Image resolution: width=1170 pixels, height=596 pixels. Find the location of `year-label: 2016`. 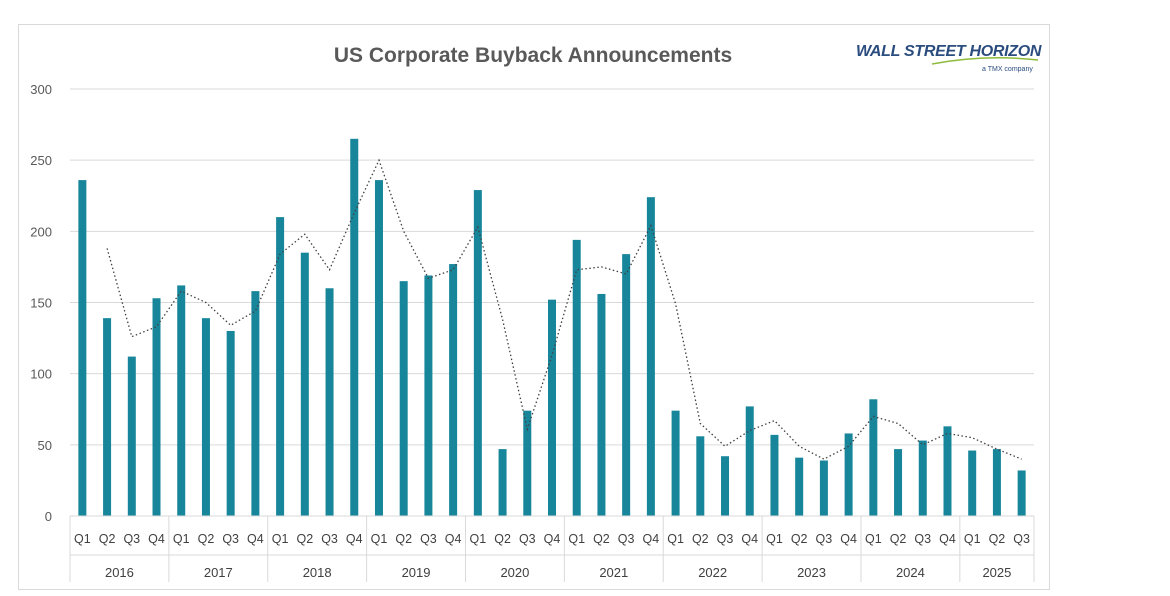

year-label: 2016 is located at coordinates (119, 572).